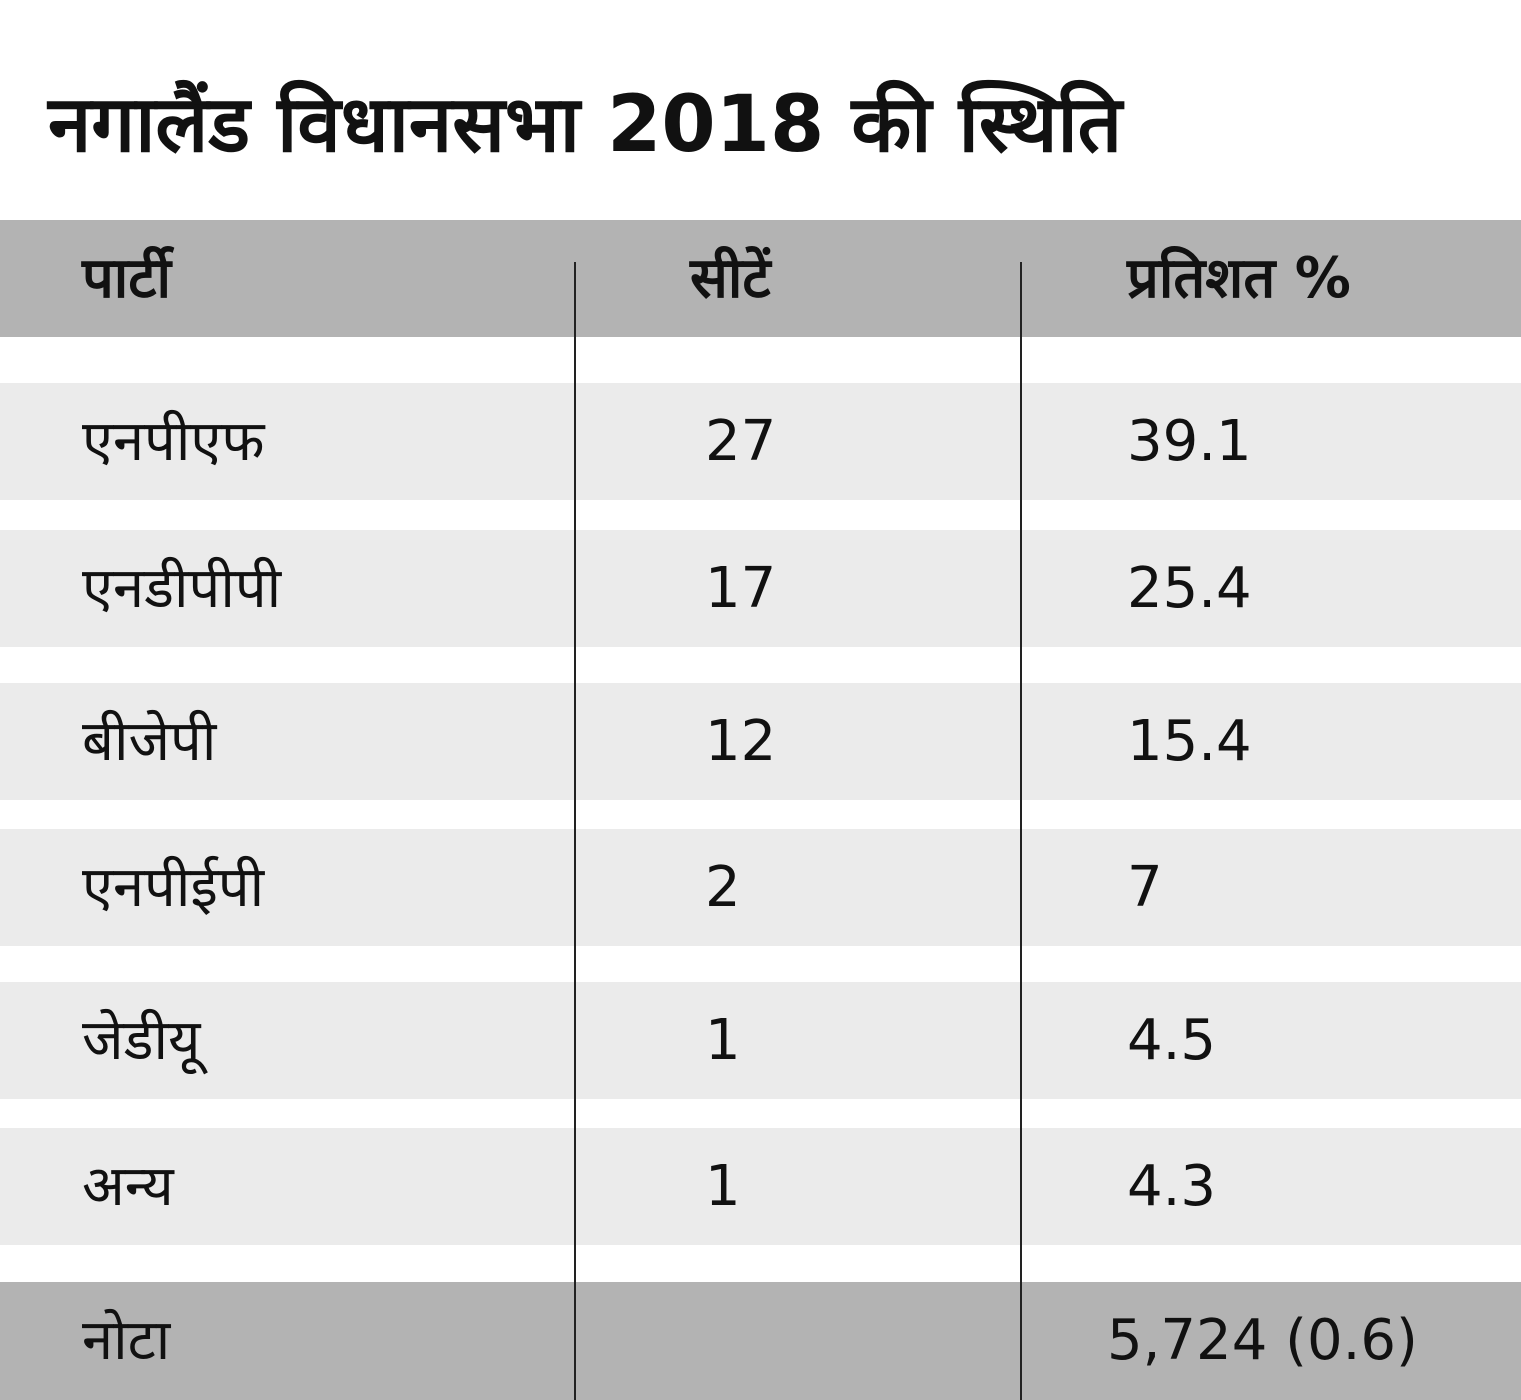  What do you see at coordinates (182, 588) in the screenshot?
I see `party-cell: एनडीपीपी` at bounding box center [182, 588].